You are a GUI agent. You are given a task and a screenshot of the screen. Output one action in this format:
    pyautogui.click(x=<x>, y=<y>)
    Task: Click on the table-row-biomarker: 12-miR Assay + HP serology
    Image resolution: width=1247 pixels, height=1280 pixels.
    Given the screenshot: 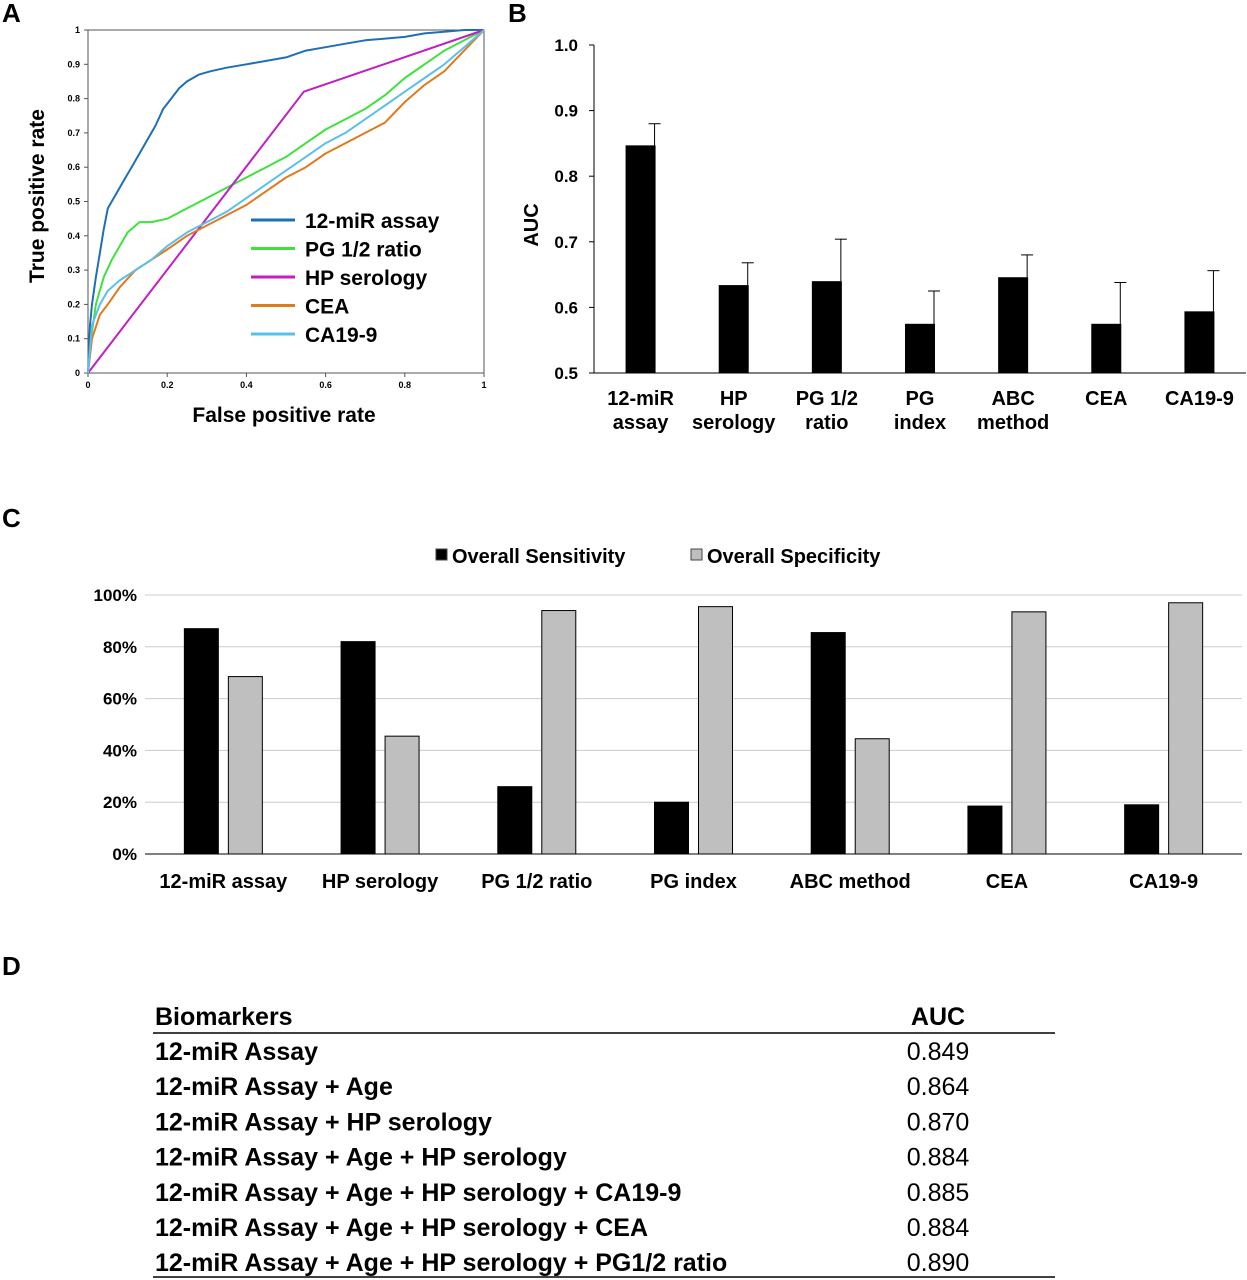 What is the action you would take?
    pyautogui.click(x=323, y=1122)
    